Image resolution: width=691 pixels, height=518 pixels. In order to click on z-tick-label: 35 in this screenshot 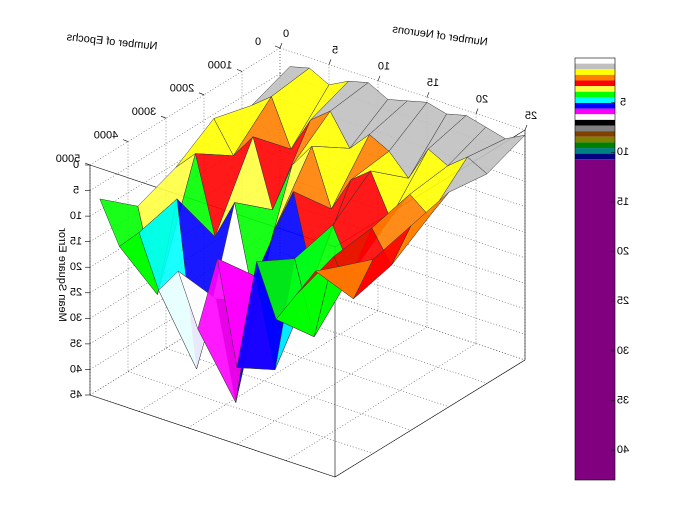, I will do `click(76, 344)`.